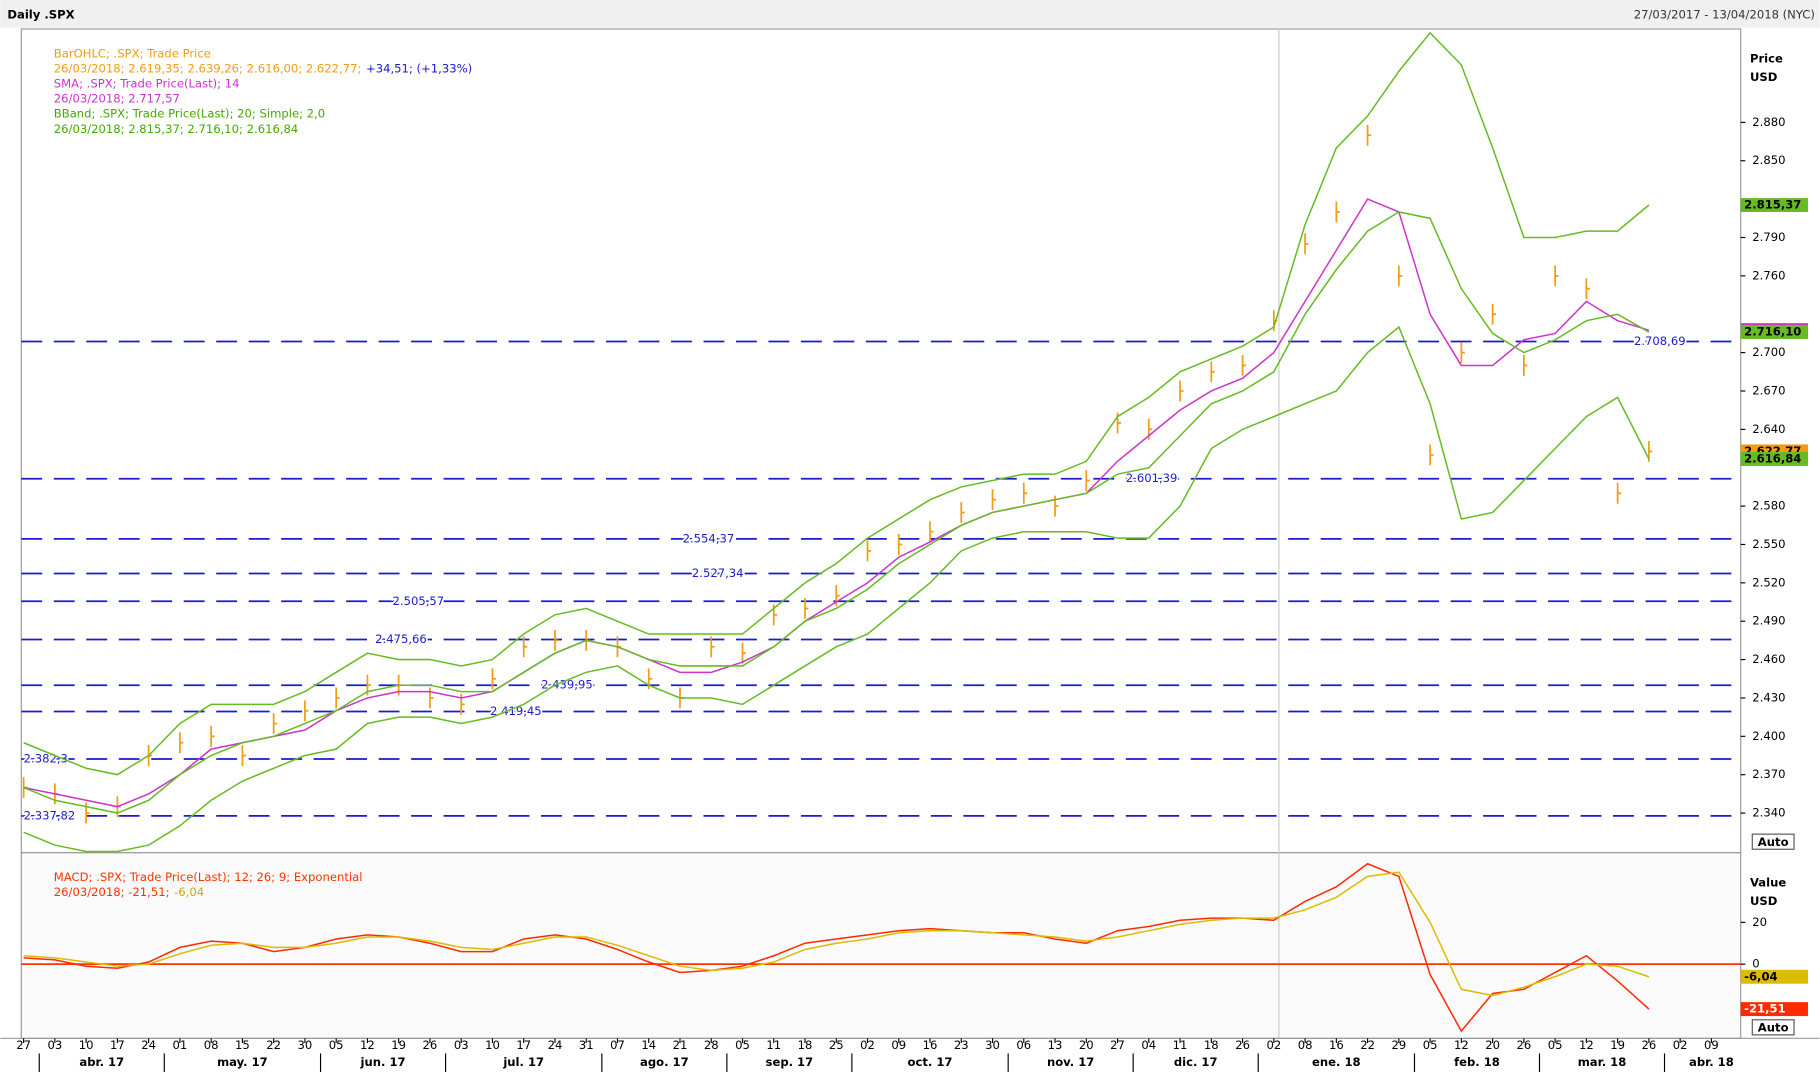 The image size is (1820, 1072). What do you see at coordinates (401, 639) in the screenshot?
I see `level-label: 2.475,66` at bounding box center [401, 639].